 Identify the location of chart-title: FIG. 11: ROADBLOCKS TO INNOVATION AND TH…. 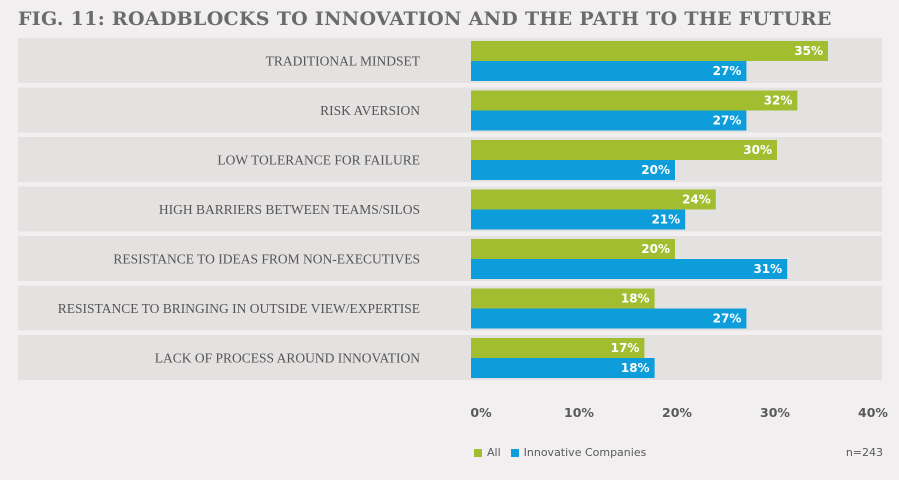
(425, 19).